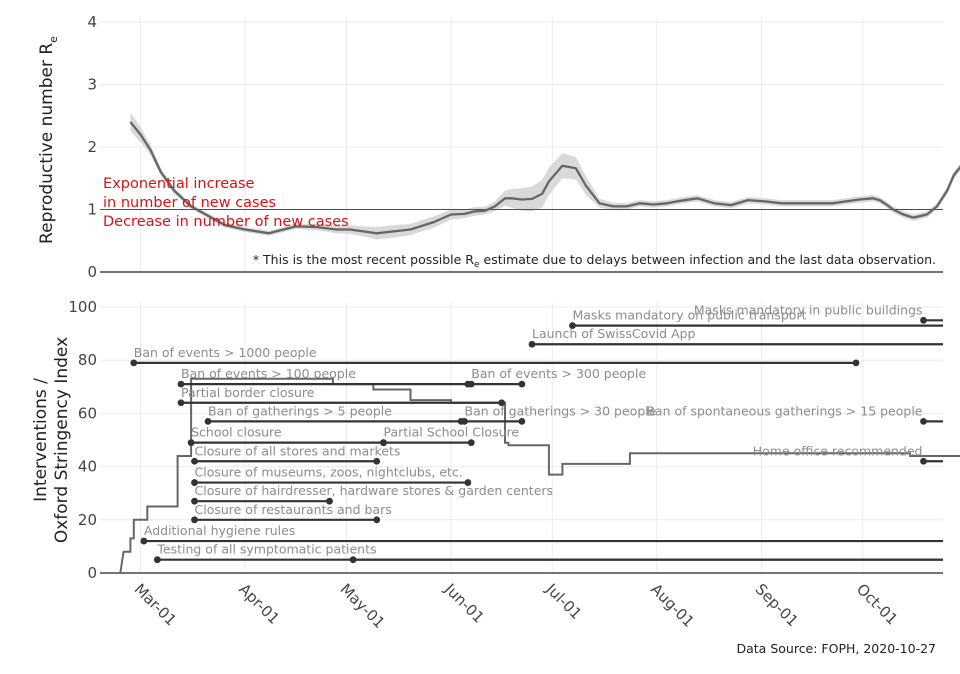 This screenshot has width=960, height=674. What do you see at coordinates (92, 272) in the screenshot?
I see `re-y-tick-label: 0` at bounding box center [92, 272].